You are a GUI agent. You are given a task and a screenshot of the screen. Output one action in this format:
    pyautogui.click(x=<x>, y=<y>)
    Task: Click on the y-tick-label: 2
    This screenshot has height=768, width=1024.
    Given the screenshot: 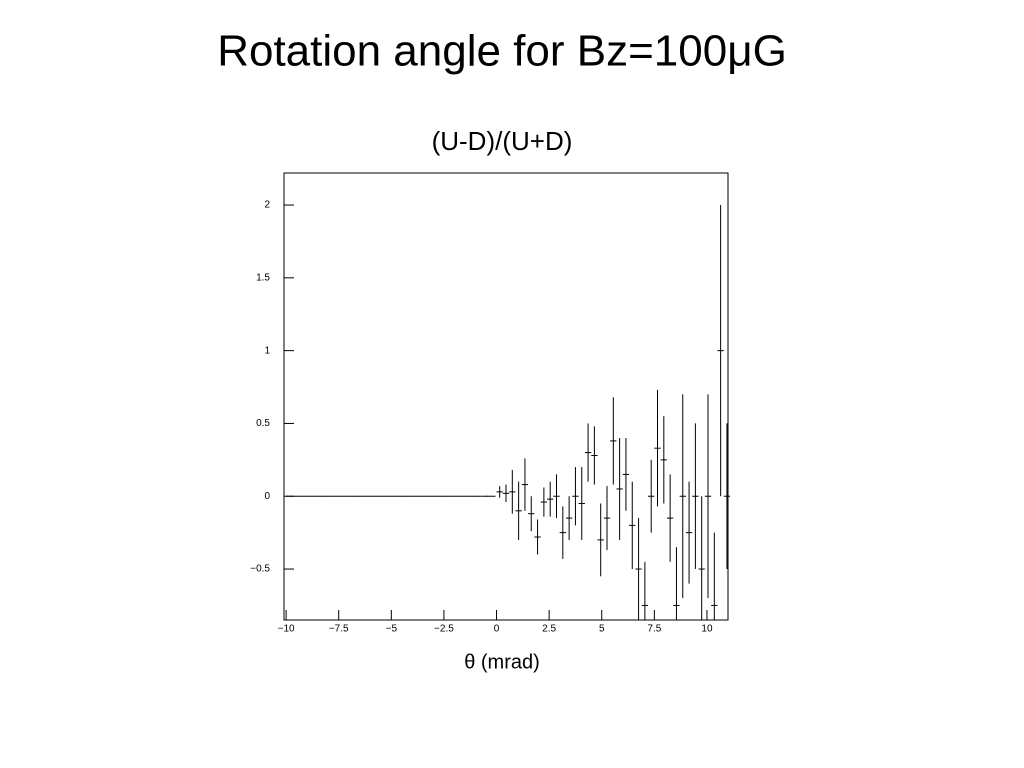 What is the action you would take?
    pyautogui.click(x=267, y=205)
    